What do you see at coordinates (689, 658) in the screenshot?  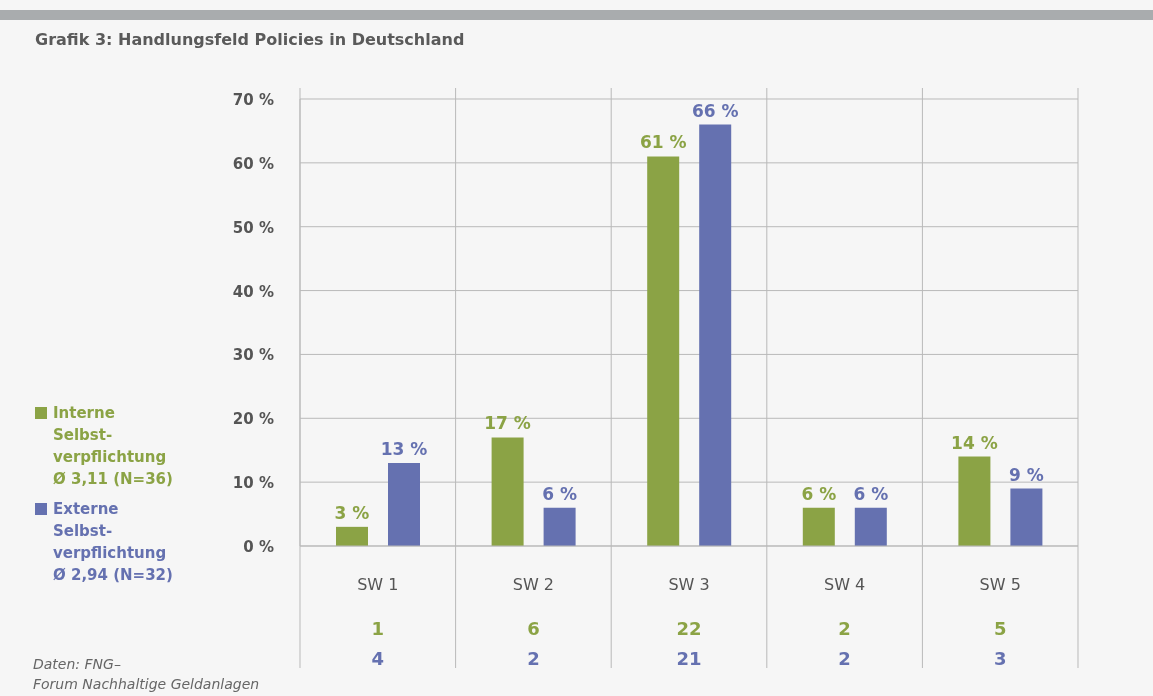 I see `text: 21` at bounding box center [689, 658].